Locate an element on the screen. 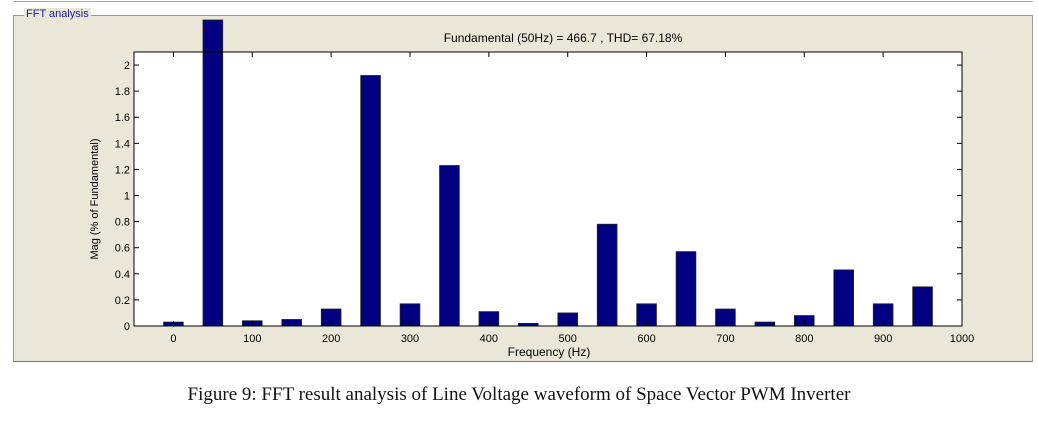  y-tick-label: 1 is located at coordinates (127, 197).